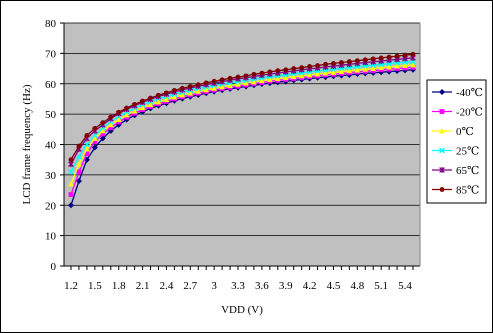  What do you see at coordinates (143, 286) in the screenshot?
I see `x-tick-label: 2.1` at bounding box center [143, 286].